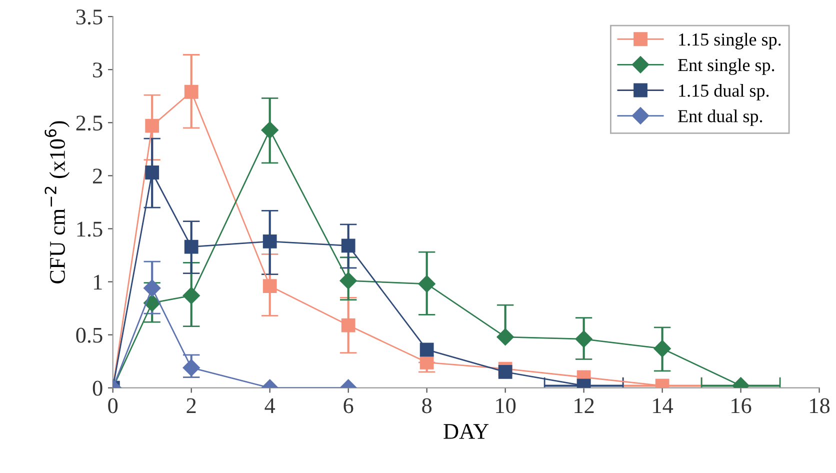 The width and height of the screenshot is (836, 473). What do you see at coordinates (191, 405) in the screenshot?
I see `x-tick-label: 2` at bounding box center [191, 405].